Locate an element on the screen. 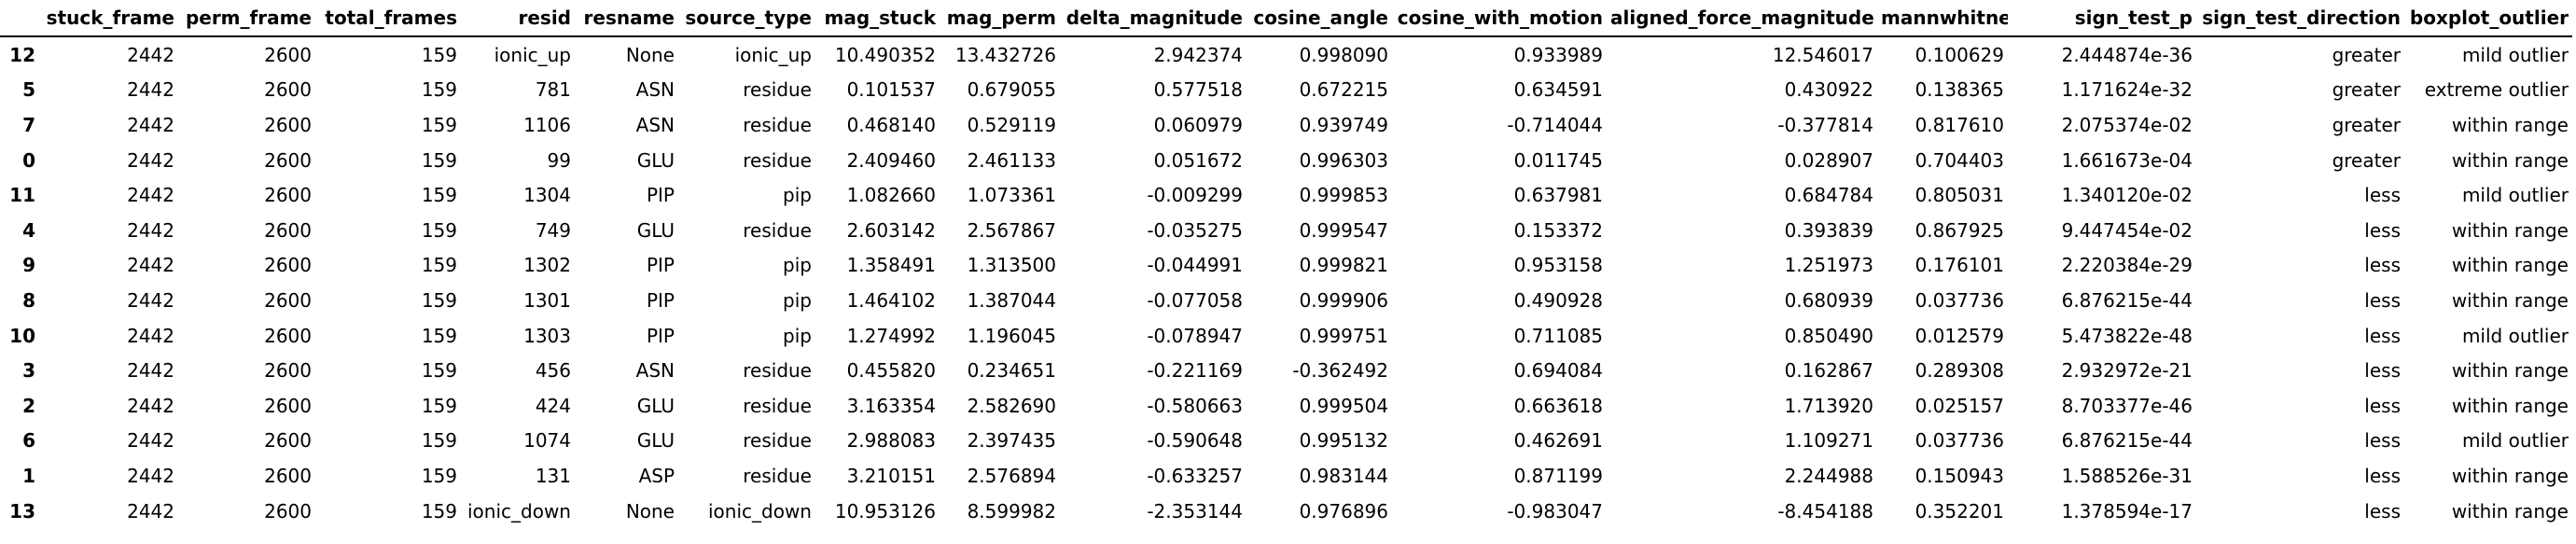 The width and height of the screenshot is (2576, 544). cell: 749 is located at coordinates (553, 230).